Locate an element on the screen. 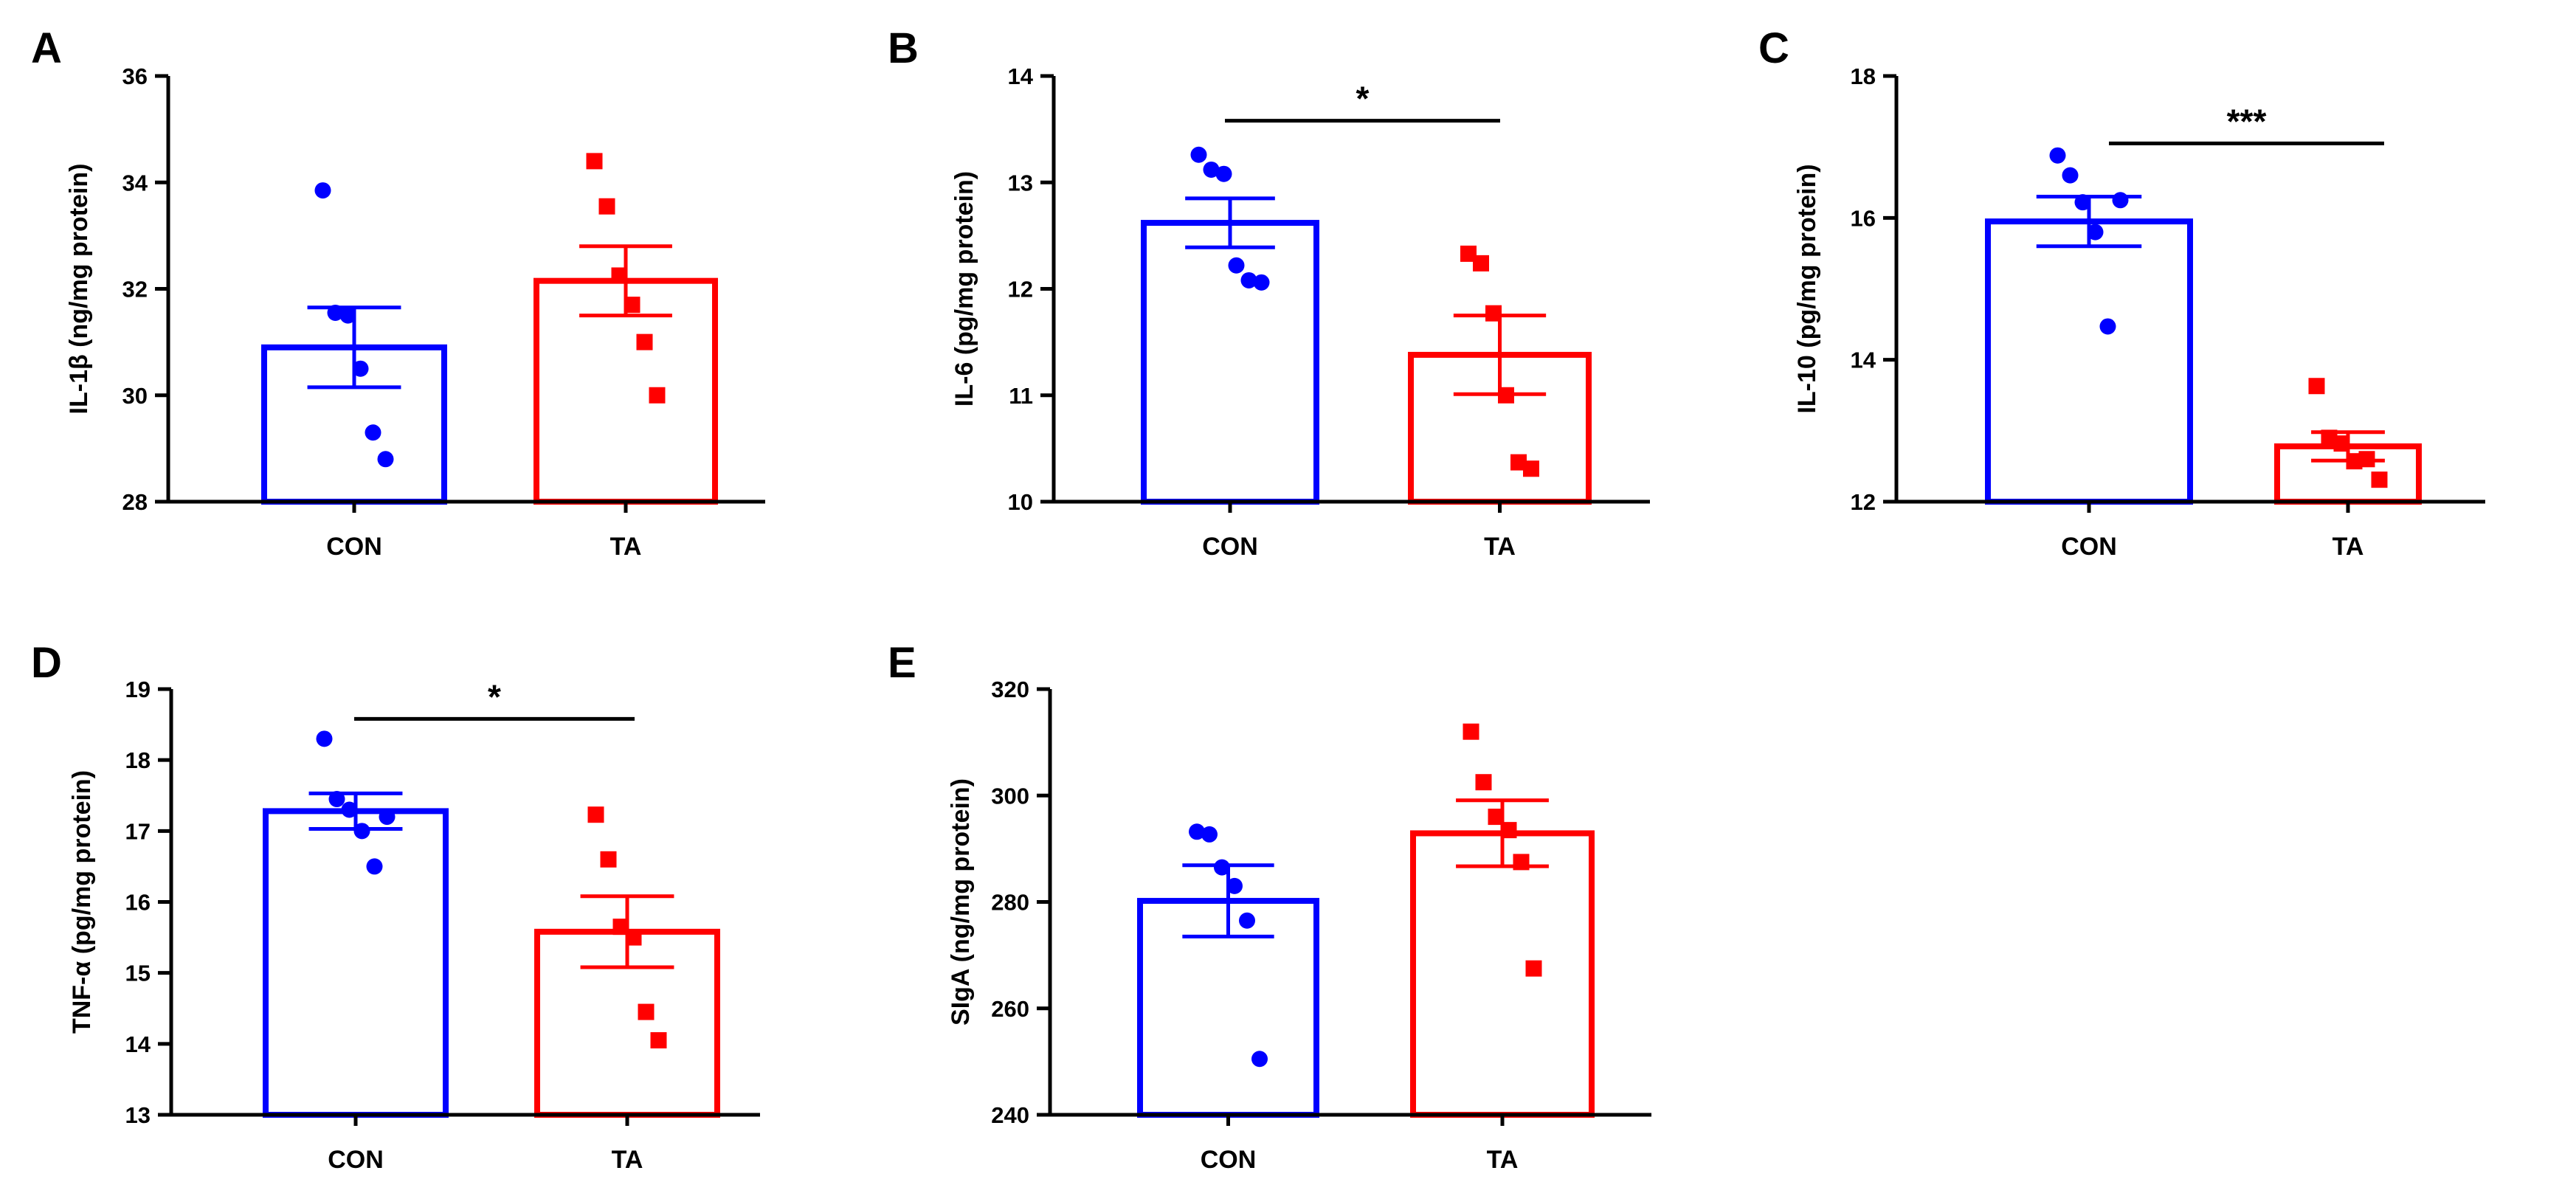 This screenshot has width=2576, height=1193. y-tick-label-d: 16 is located at coordinates (138, 903).